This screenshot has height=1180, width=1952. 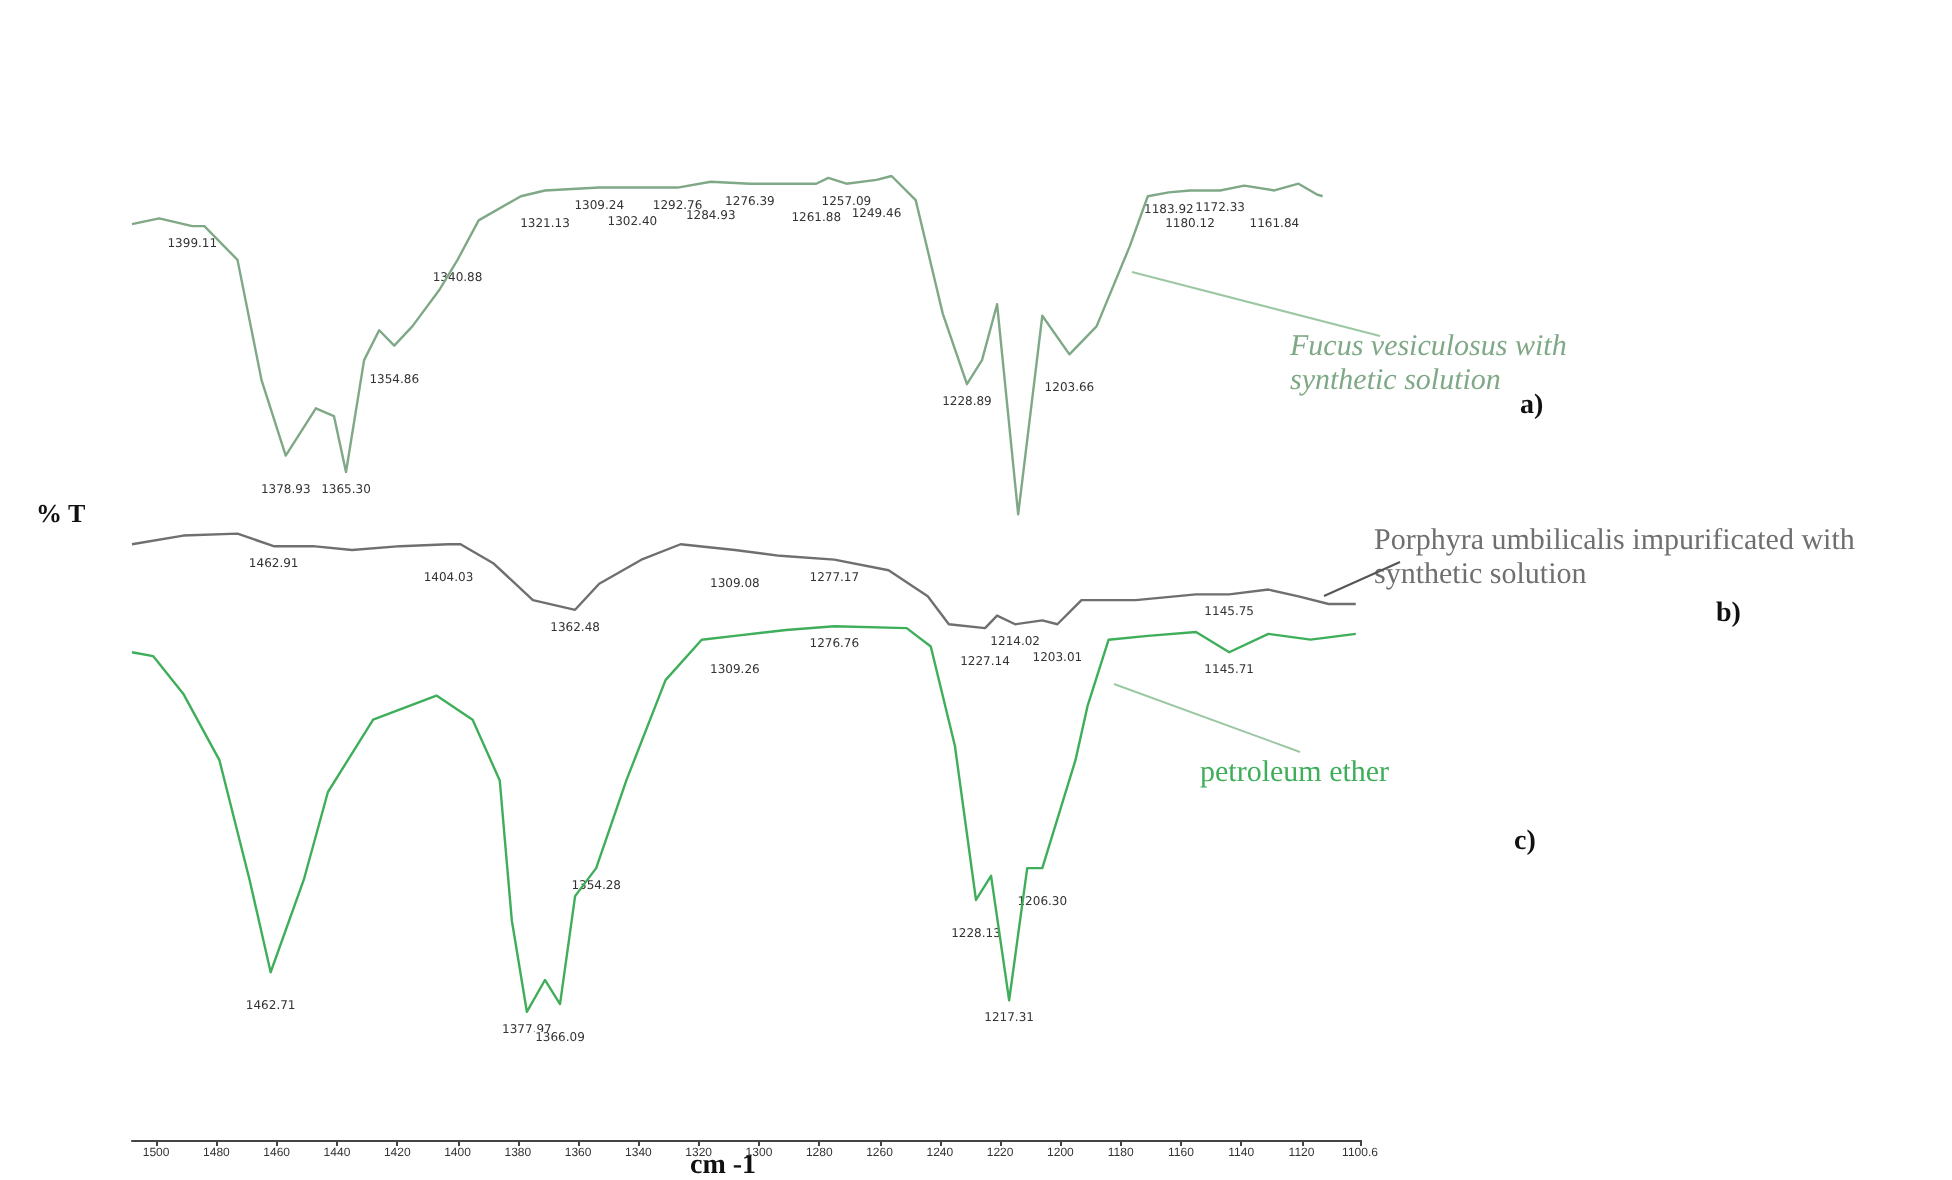 I want to click on text: b), so click(x=1729, y=614).